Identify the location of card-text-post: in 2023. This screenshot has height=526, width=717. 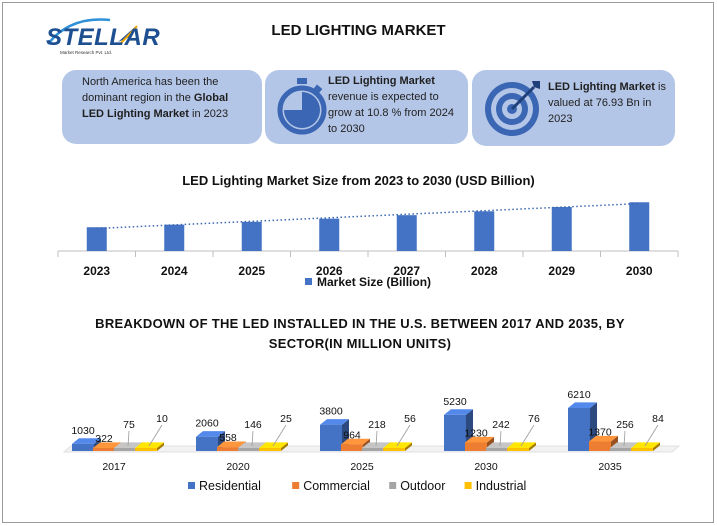
(208, 114).